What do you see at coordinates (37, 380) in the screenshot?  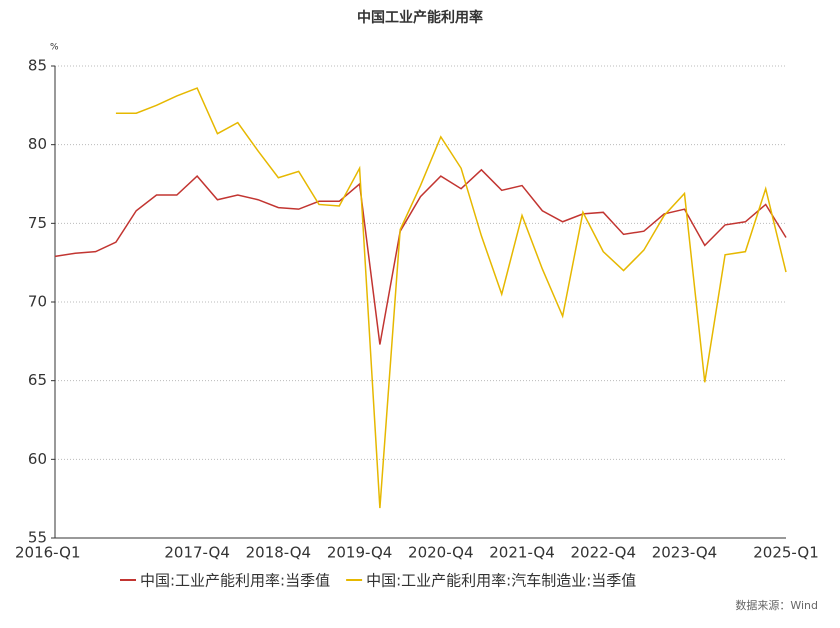 I see `y-tick-label: 65` at bounding box center [37, 380].